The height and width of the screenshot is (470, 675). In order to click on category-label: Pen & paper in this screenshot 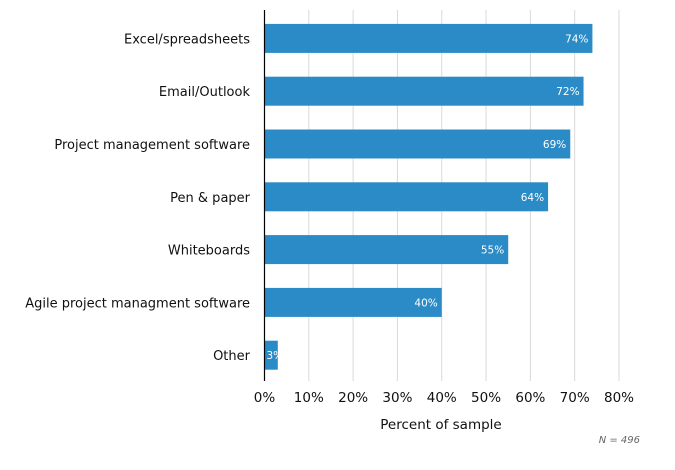, I will do `click(210, 198)`.